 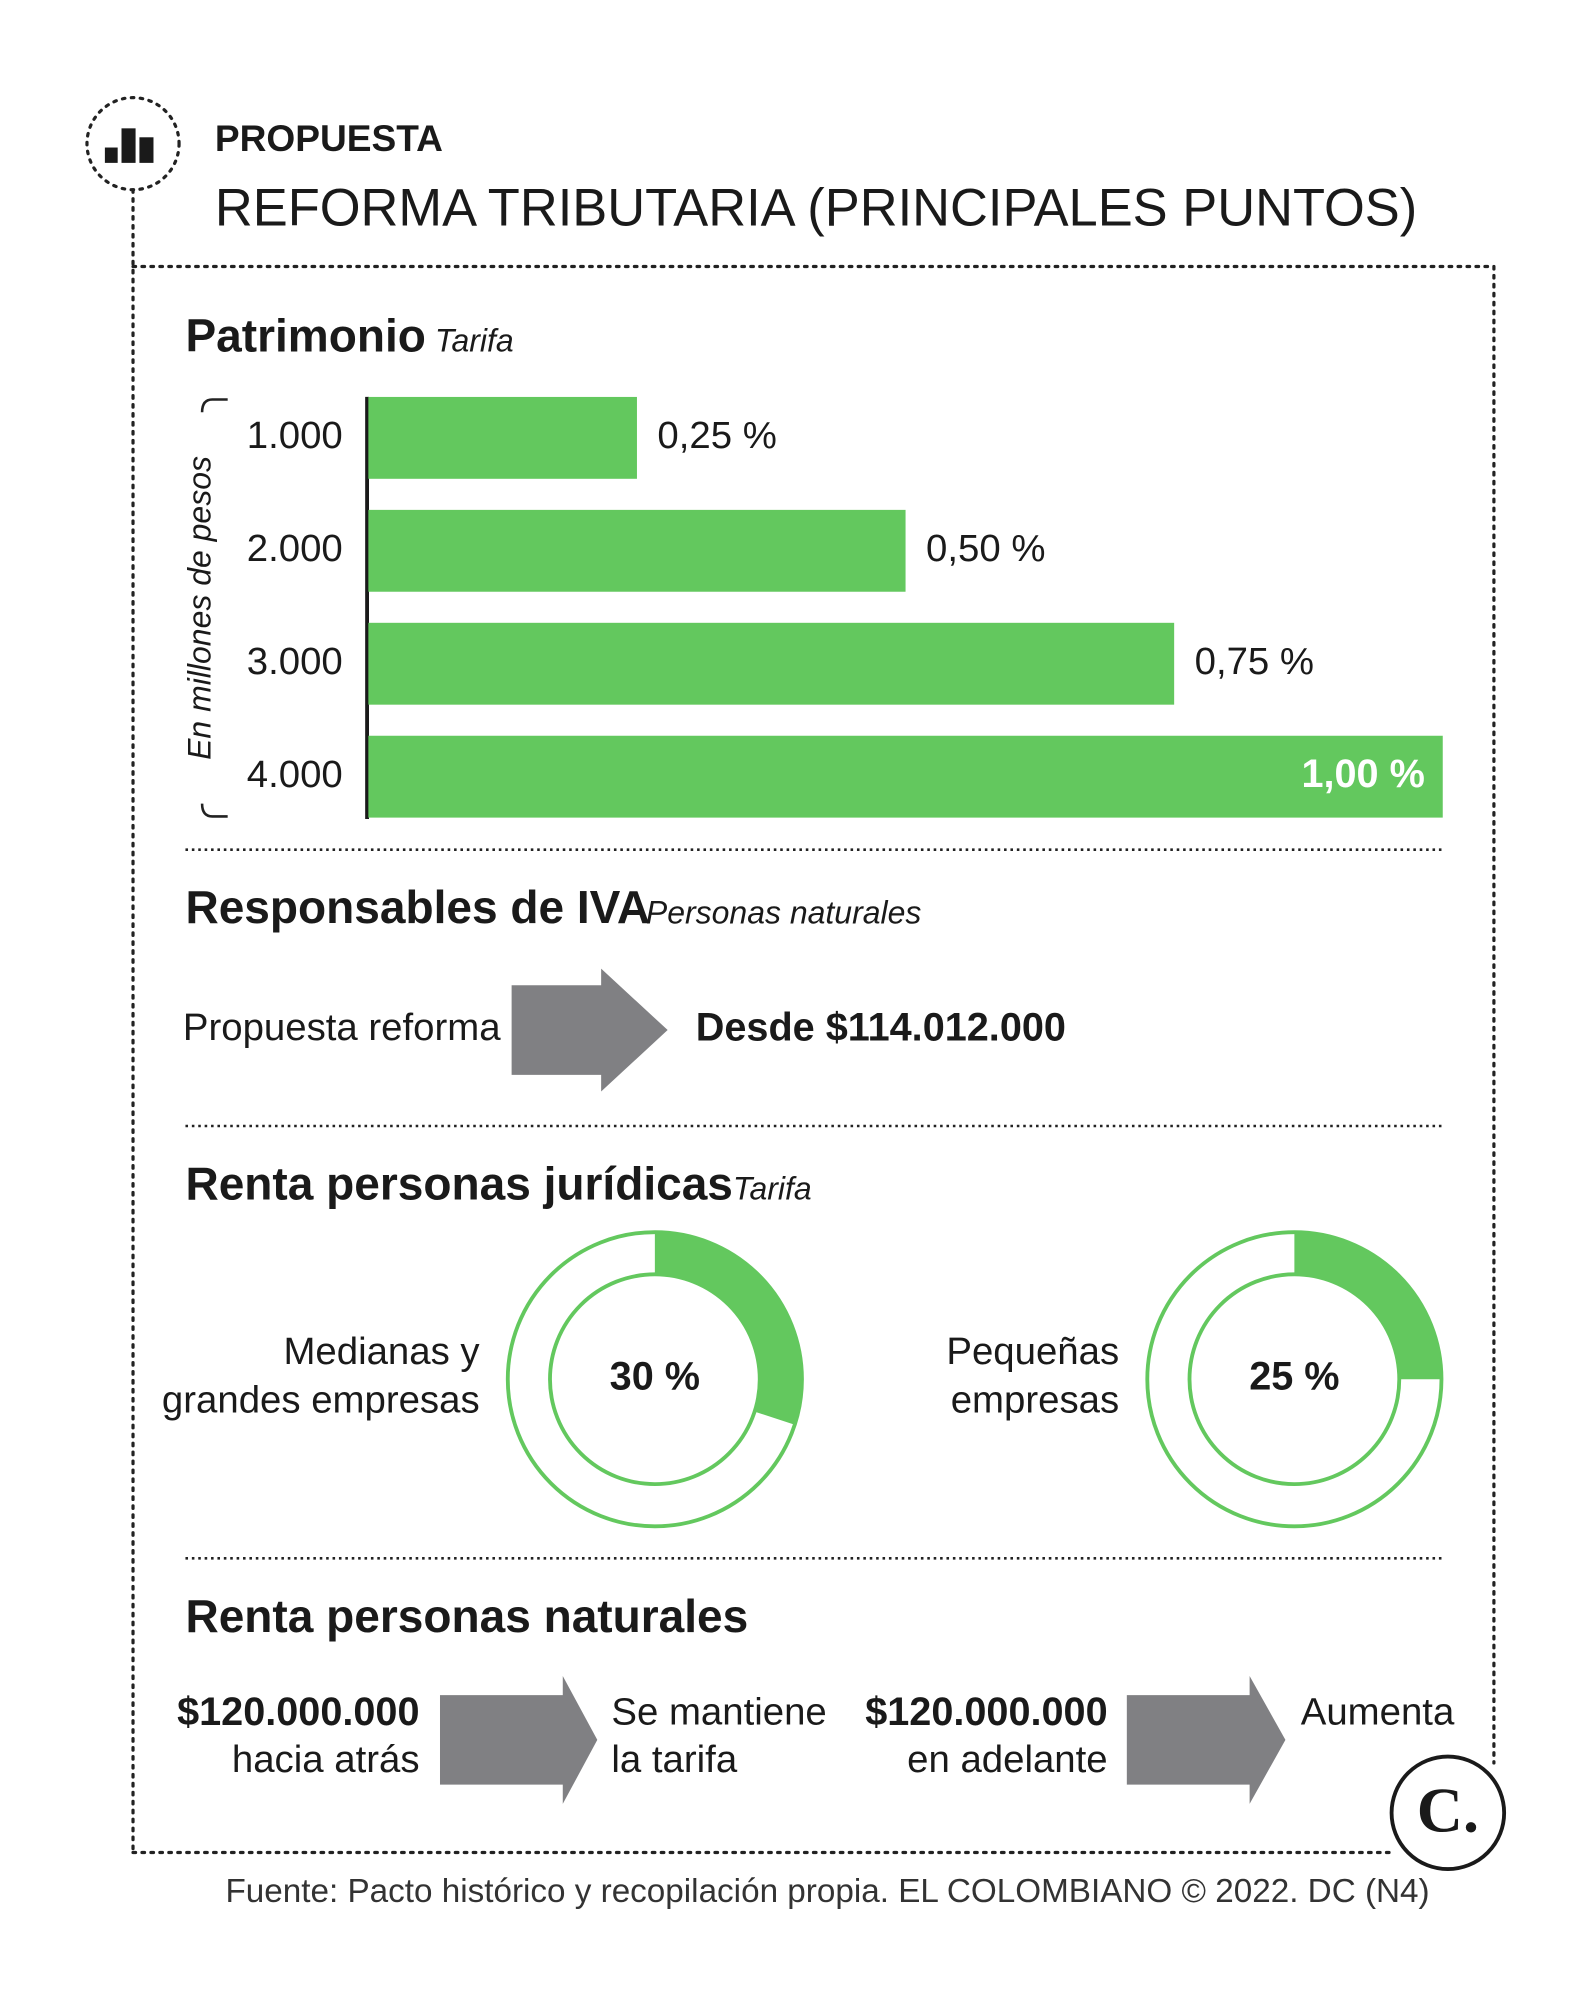 I want to click on data-label: 0,50 %, so click(x=985, y=548).